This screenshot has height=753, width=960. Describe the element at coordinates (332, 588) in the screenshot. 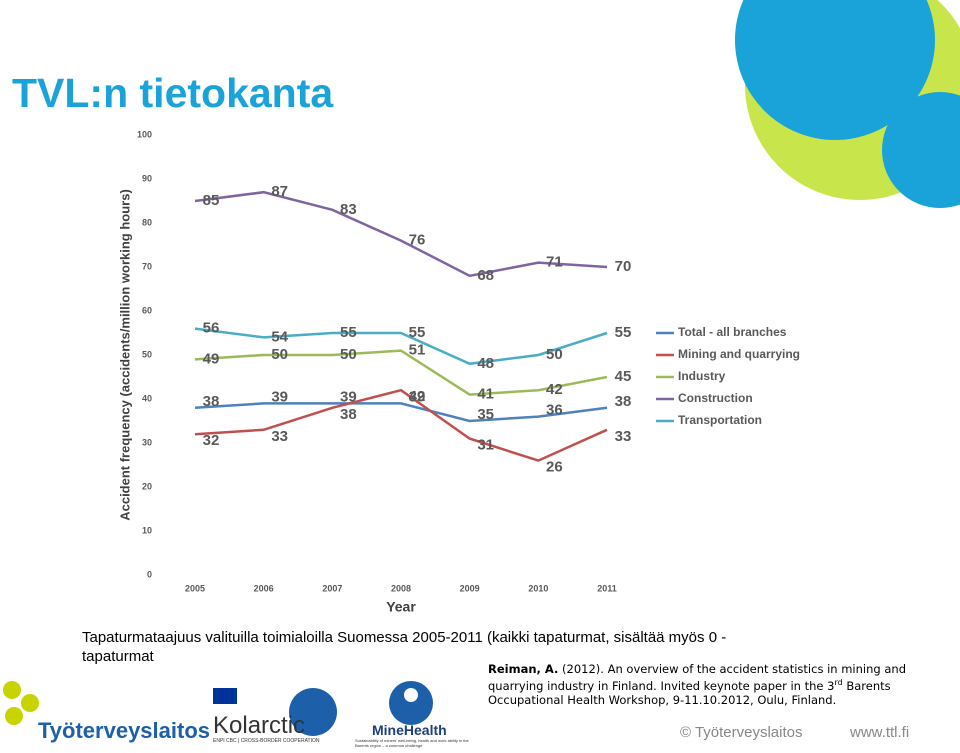

I see `x-tick-label: 2007` at that location.